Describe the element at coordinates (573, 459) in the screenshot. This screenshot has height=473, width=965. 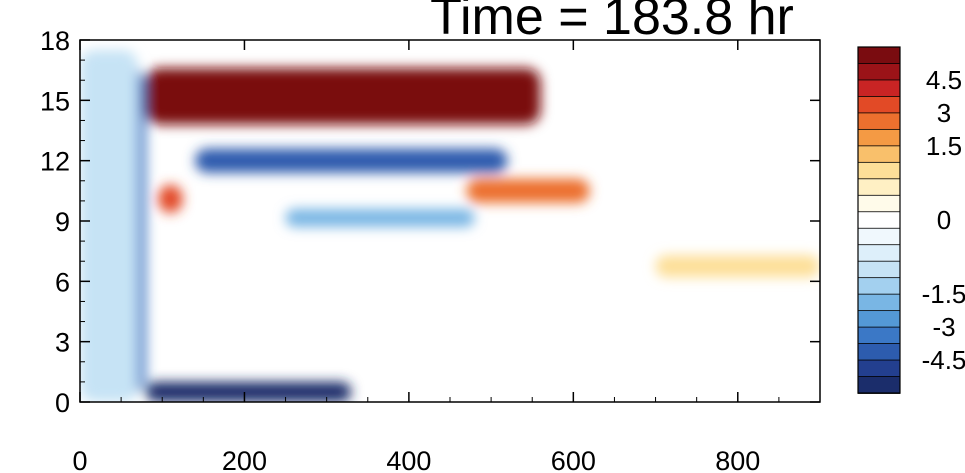
I see `x-tick-label: 600` at that location.